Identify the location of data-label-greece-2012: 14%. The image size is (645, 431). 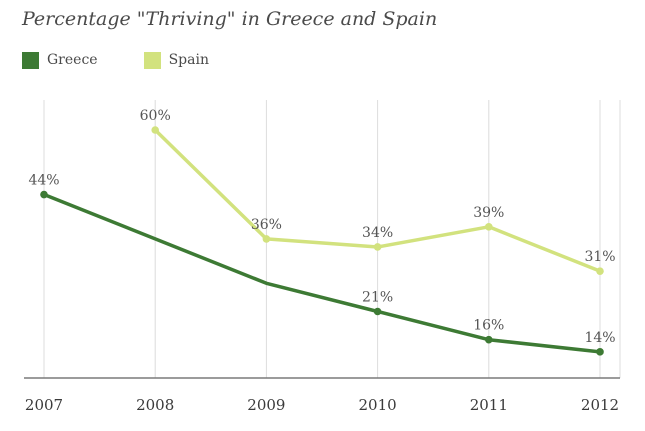
(599, 338).